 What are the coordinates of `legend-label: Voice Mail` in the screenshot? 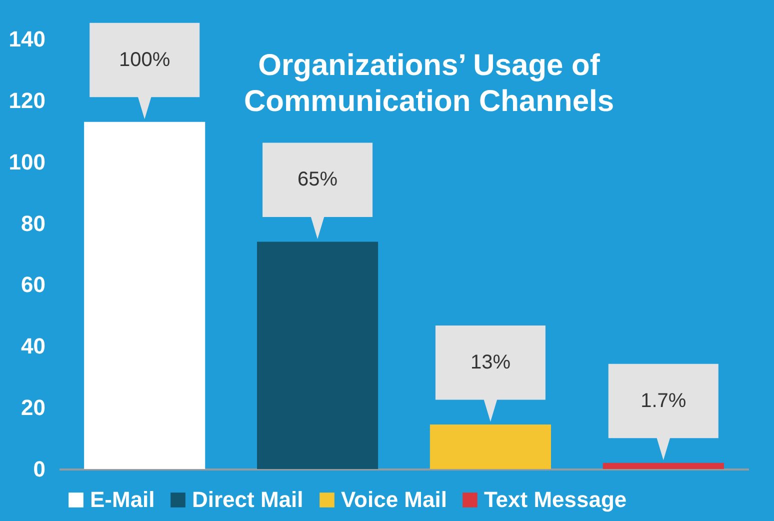 It's located at (394, 499).